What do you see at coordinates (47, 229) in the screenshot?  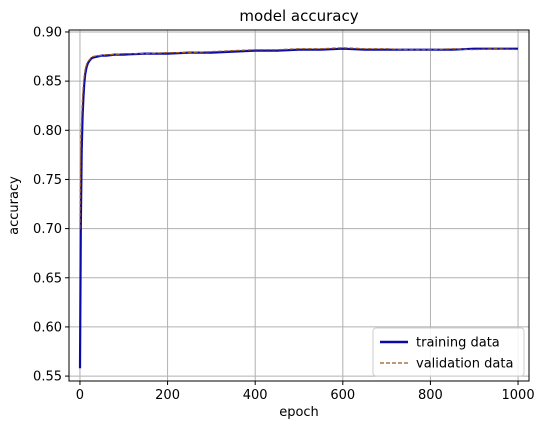 I see `y-tick-label: 0.70` at bounding box center [47, 229].